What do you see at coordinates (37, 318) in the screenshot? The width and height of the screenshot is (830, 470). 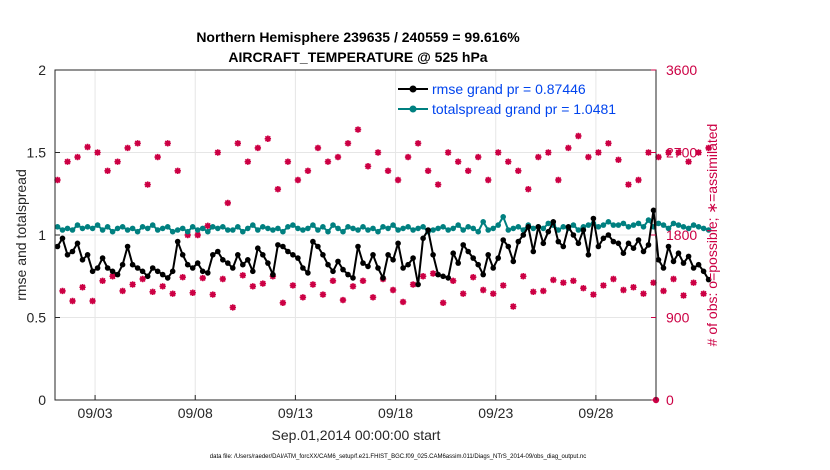 I see `y-left-tick-label: 0.5` at bounding box center [37, 318].